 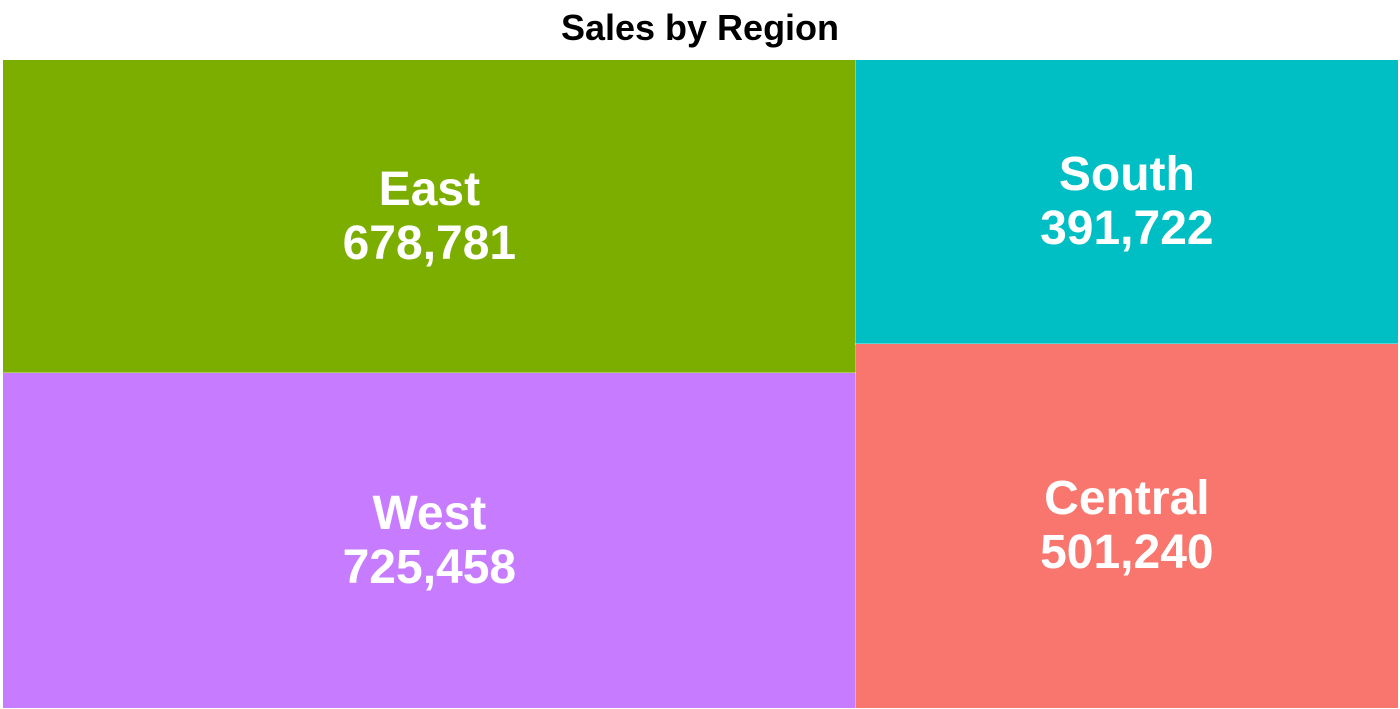 I want to click on tile-value: 678,781, so click(x=429, y=243).